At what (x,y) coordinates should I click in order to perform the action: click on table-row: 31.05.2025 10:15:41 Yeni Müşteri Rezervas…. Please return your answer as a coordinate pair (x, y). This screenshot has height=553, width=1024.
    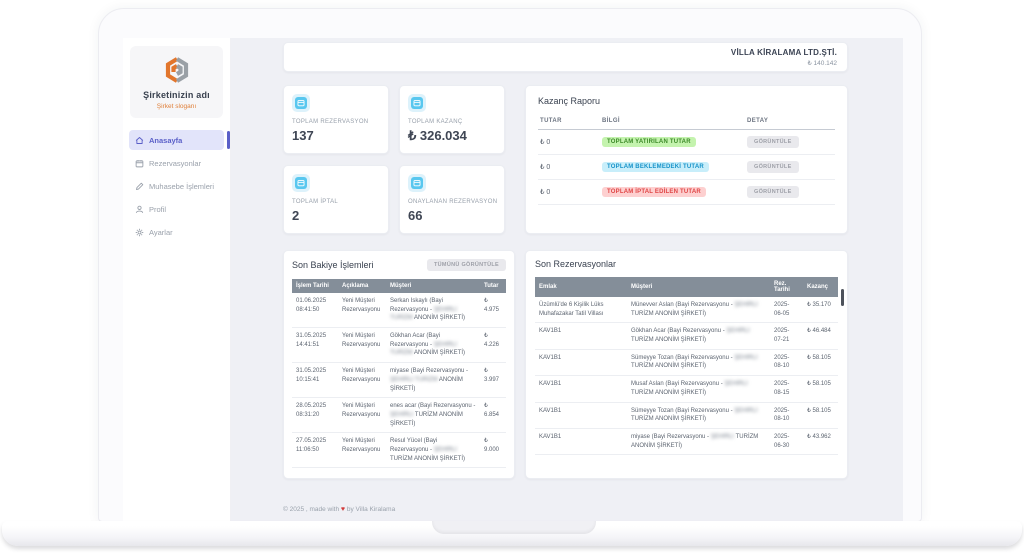
    Looking at the image, I should click on (399, 380).